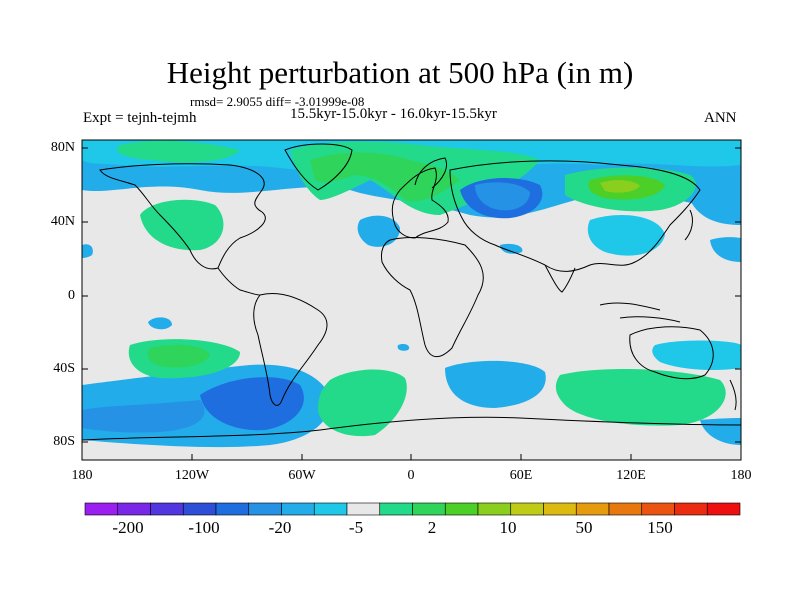 This screenshot has height=600, width=800. What do you see at coordinates (432, 527) in the screenshot?
I see `colorbar-label: 2` at bounding box center [432, 527].